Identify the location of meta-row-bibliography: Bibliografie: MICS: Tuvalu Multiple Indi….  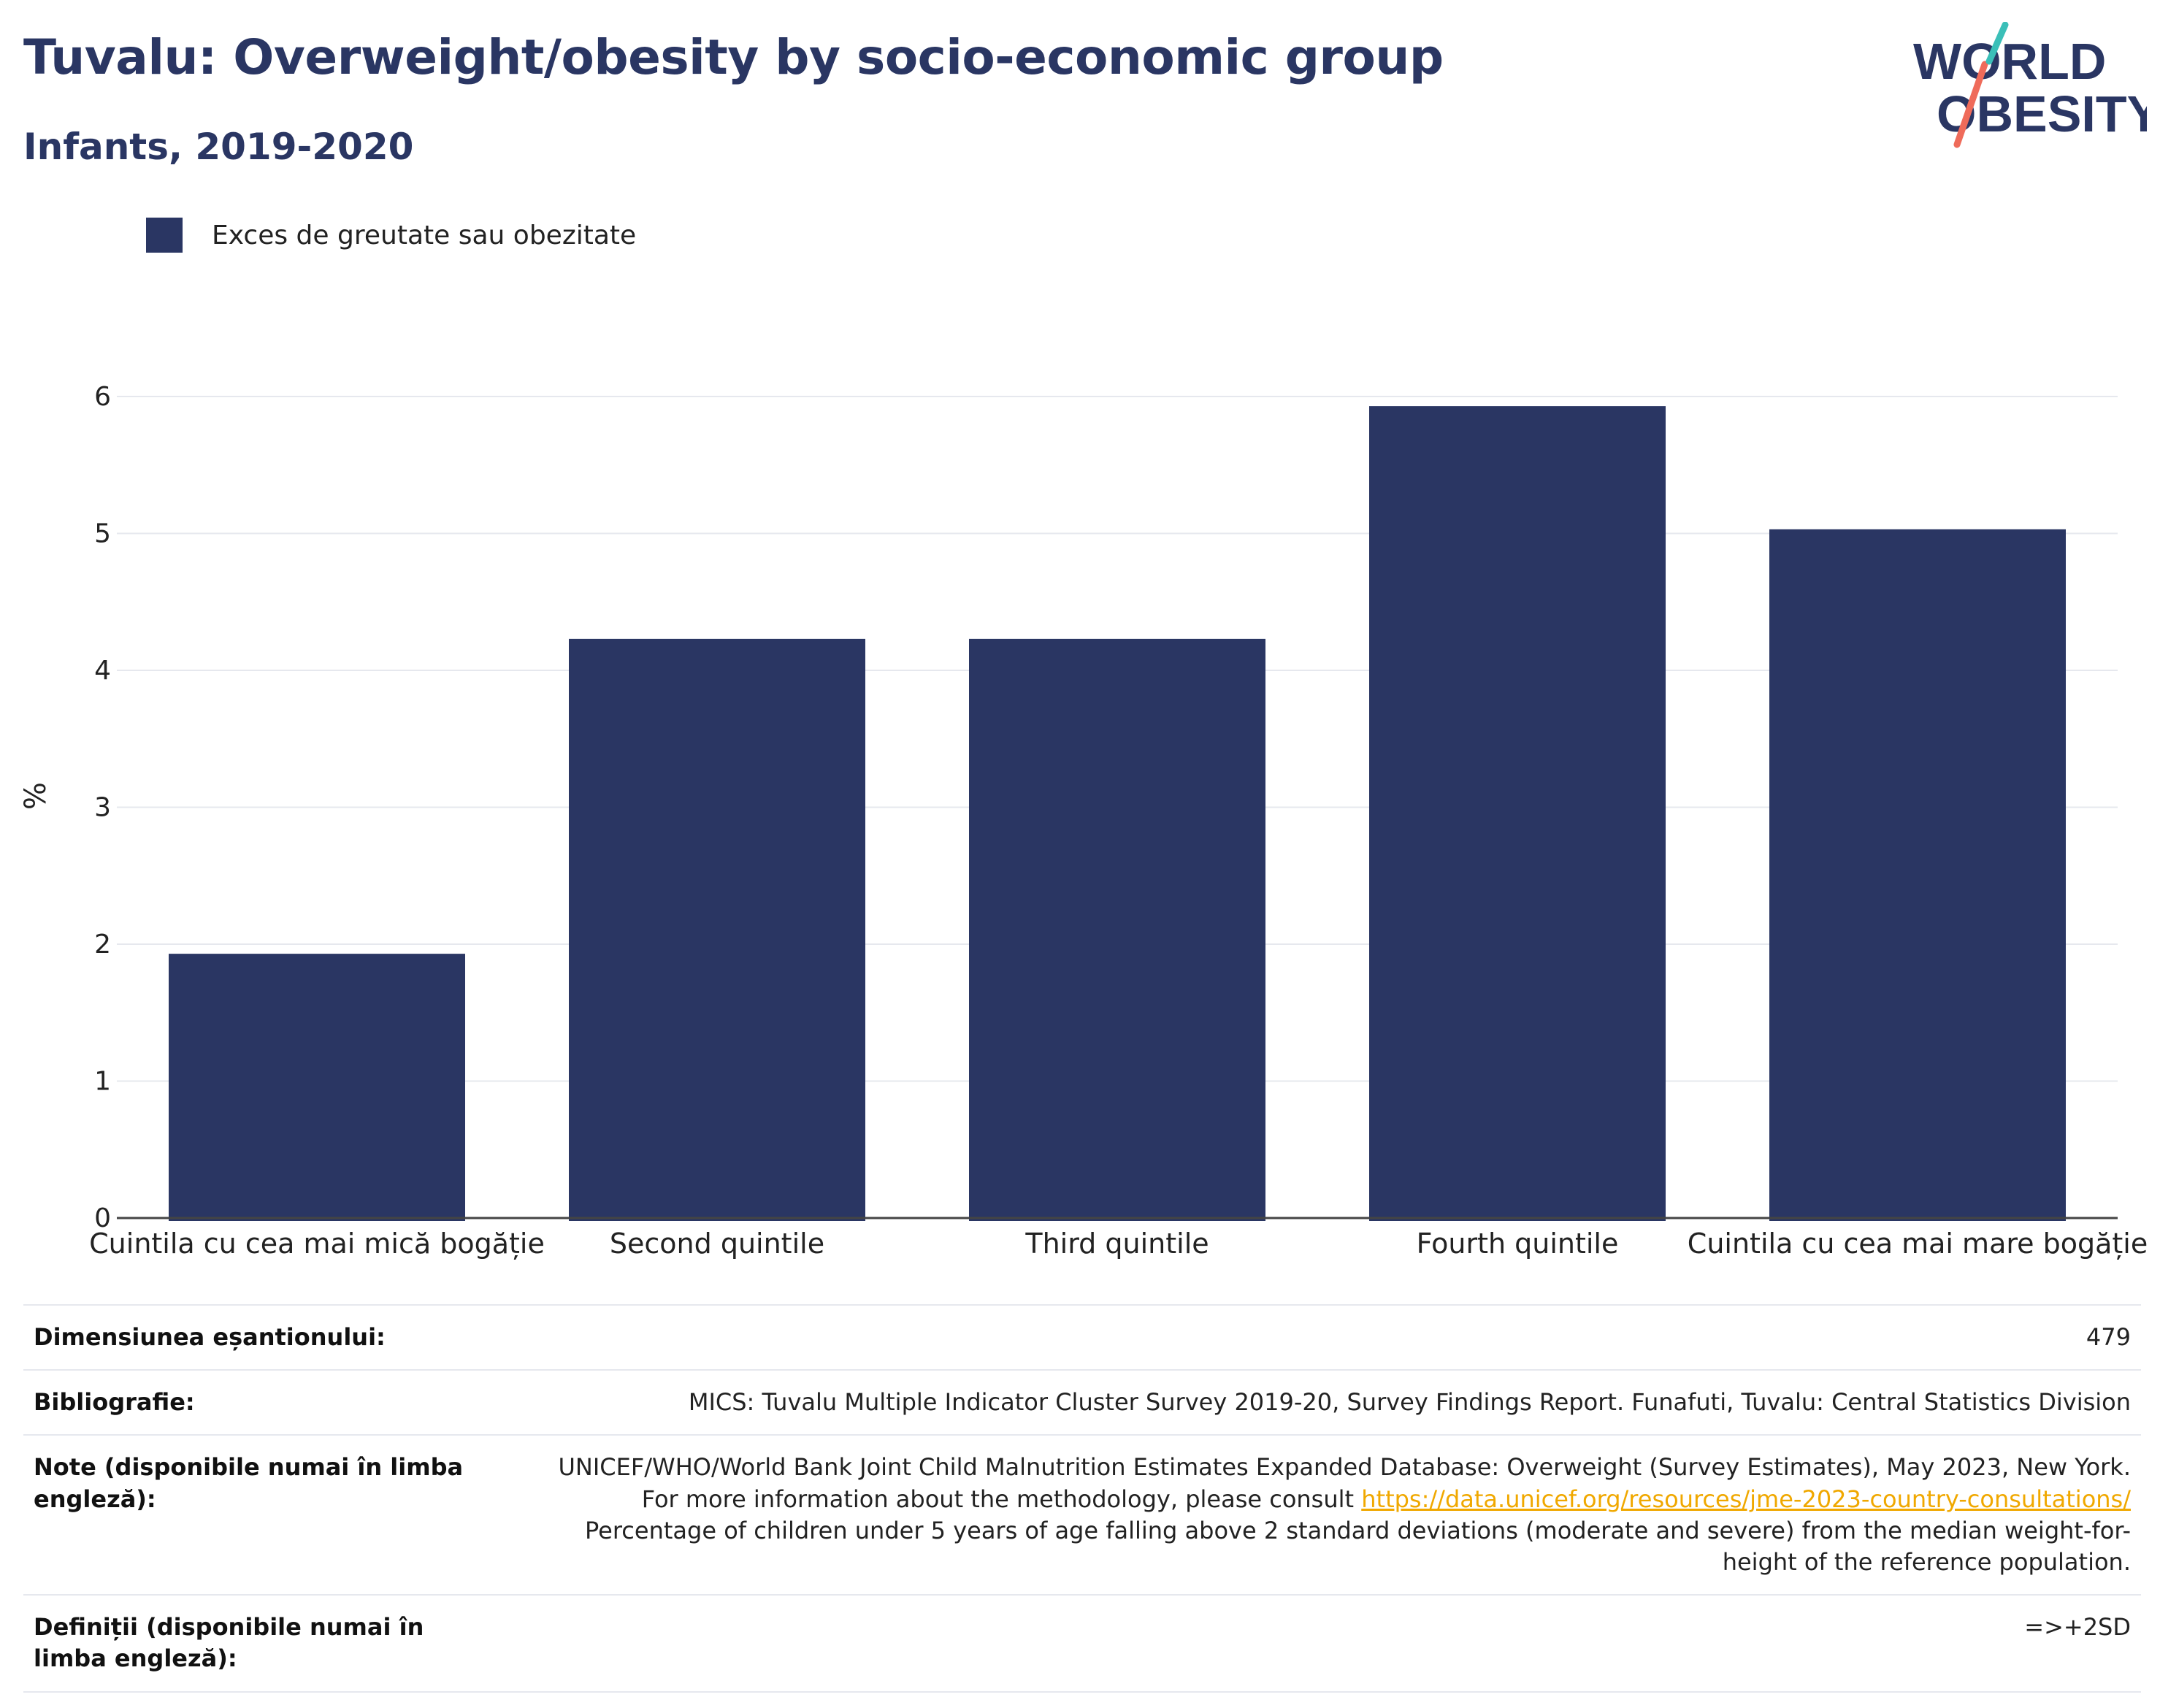
(1082, 1402).